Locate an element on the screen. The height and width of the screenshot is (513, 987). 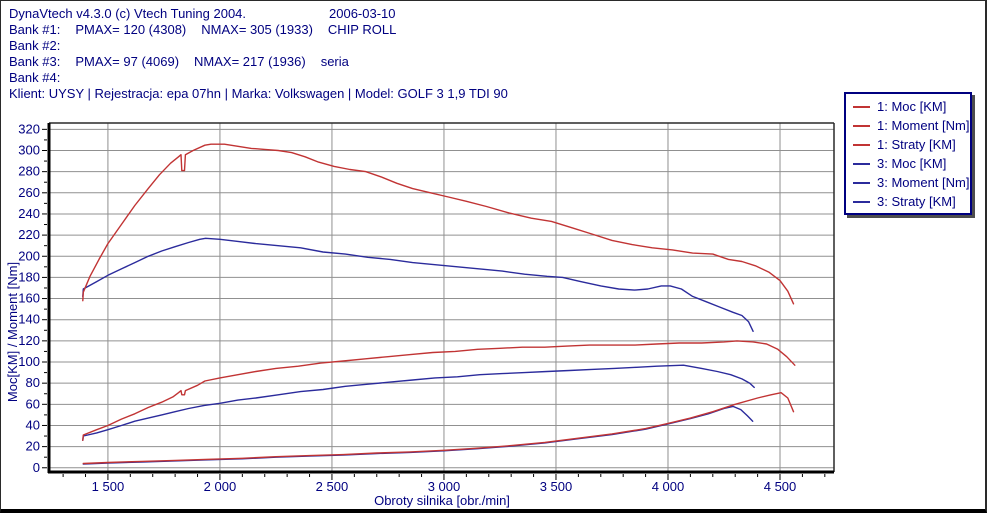
bank1-pmax: PMAX= 120 (4308) is located at coordinates (131, 29).